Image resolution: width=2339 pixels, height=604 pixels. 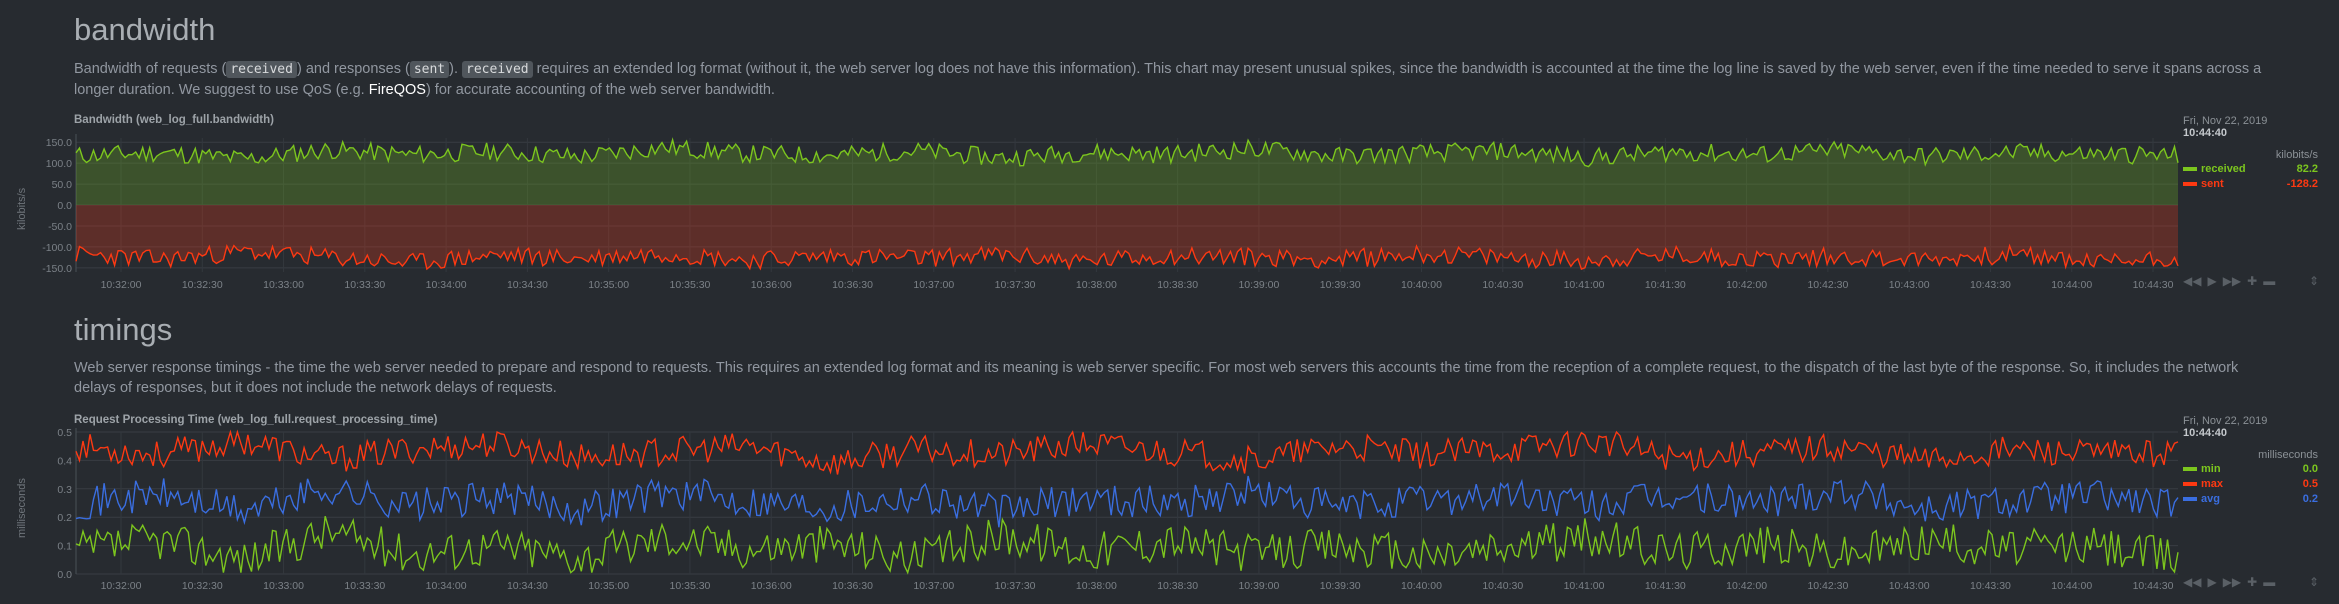 I want to click on legend-label: sent, so click(x=2212, y=183).